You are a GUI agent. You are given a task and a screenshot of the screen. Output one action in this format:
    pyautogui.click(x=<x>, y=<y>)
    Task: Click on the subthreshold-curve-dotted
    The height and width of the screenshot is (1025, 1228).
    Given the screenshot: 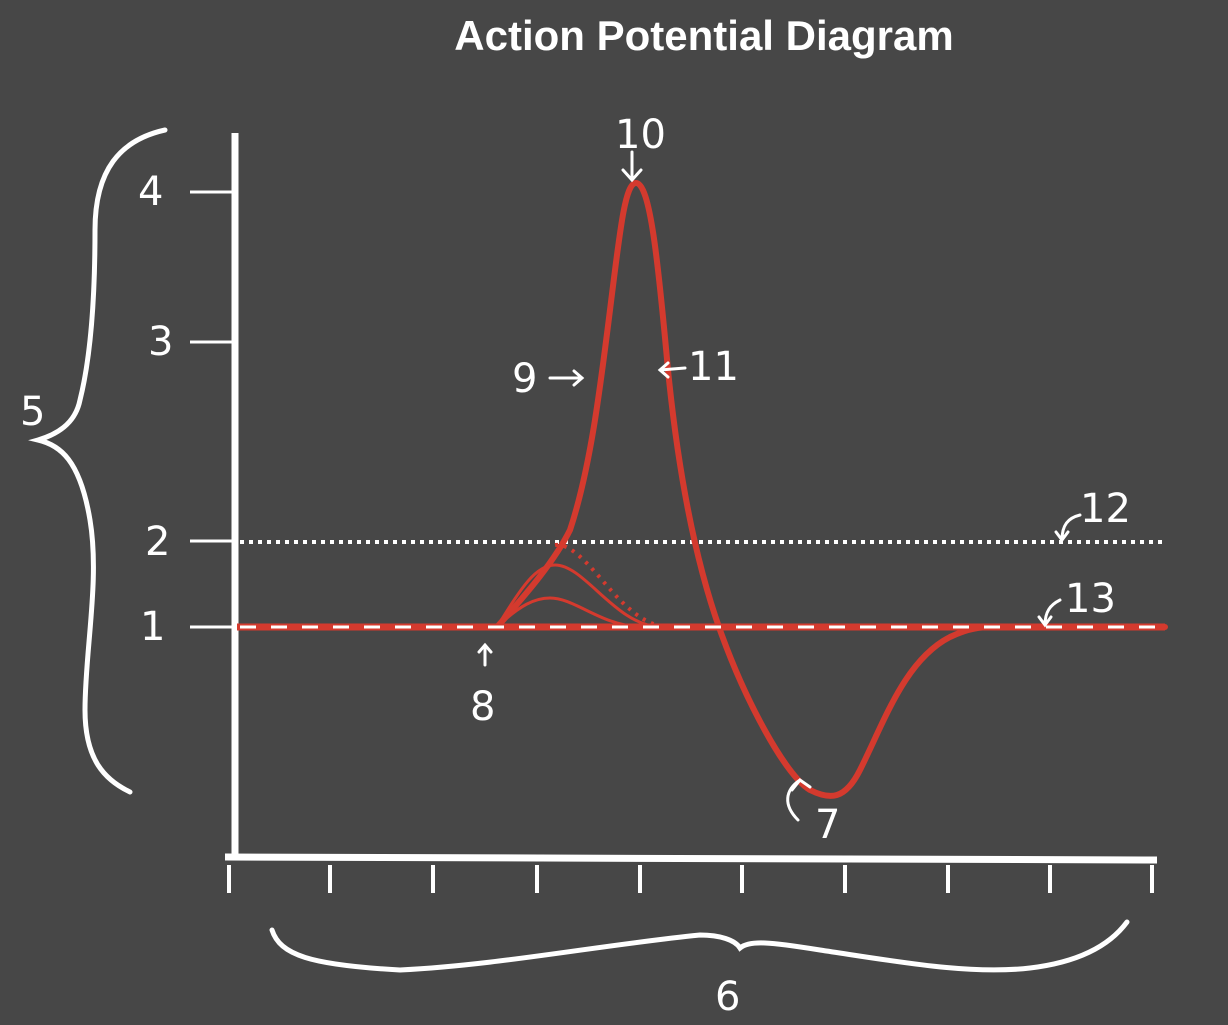 What is the action you would take?
    pyautogui.click(x=612, y=585)
    